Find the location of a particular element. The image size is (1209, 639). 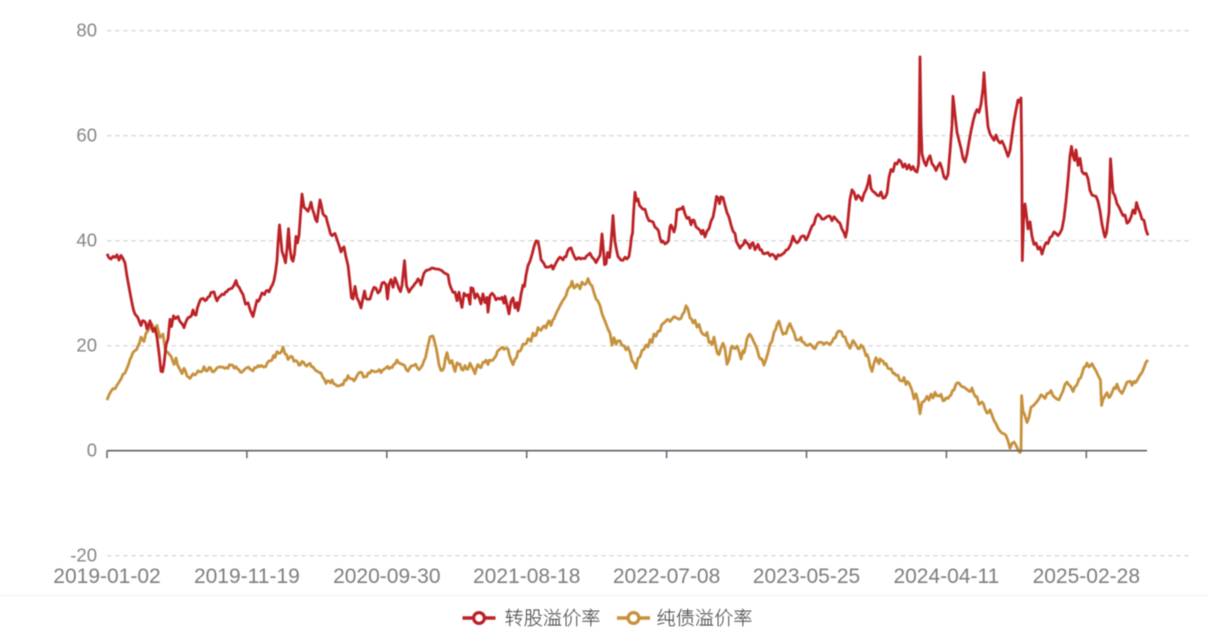

svg-text: 2022-07-08 is located at coordinates (666, 576).